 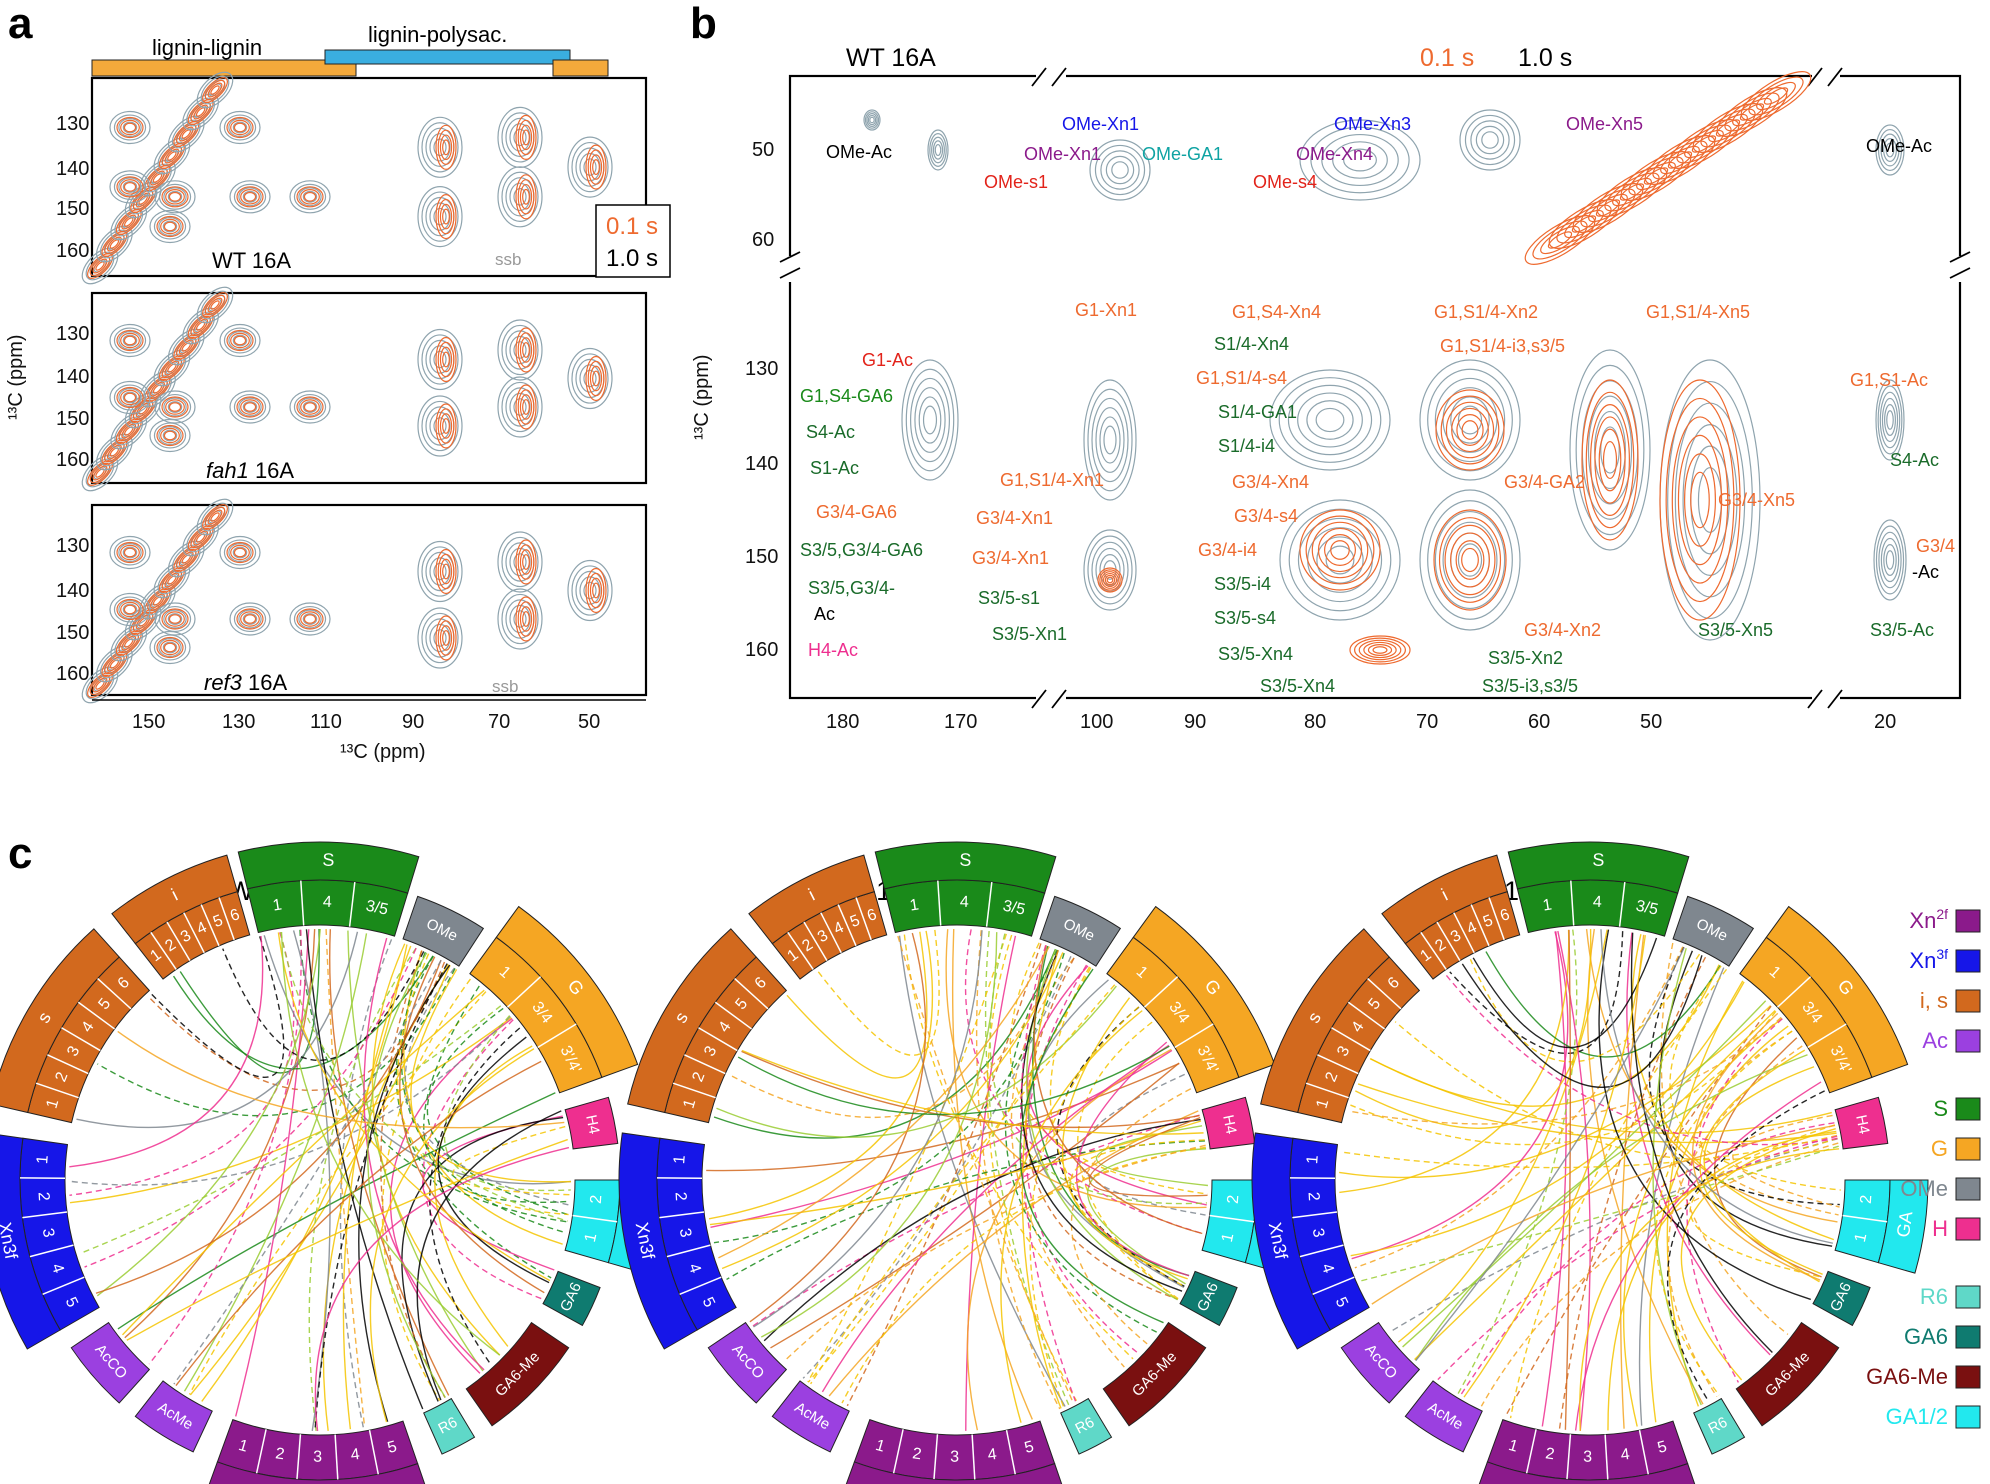 What do you see at coordinates (1195, 722) in the screenshot?
I see `x-tick: 90` at bounding box center [1195, 722].